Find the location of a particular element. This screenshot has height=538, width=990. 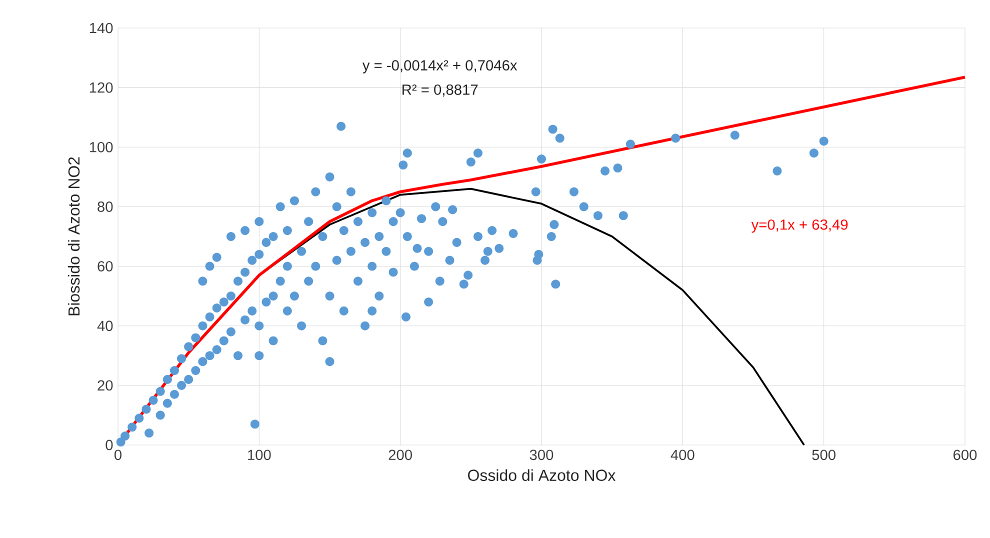

annotation: y=0,1x + 63,49 is located at coordinates (799, 226).